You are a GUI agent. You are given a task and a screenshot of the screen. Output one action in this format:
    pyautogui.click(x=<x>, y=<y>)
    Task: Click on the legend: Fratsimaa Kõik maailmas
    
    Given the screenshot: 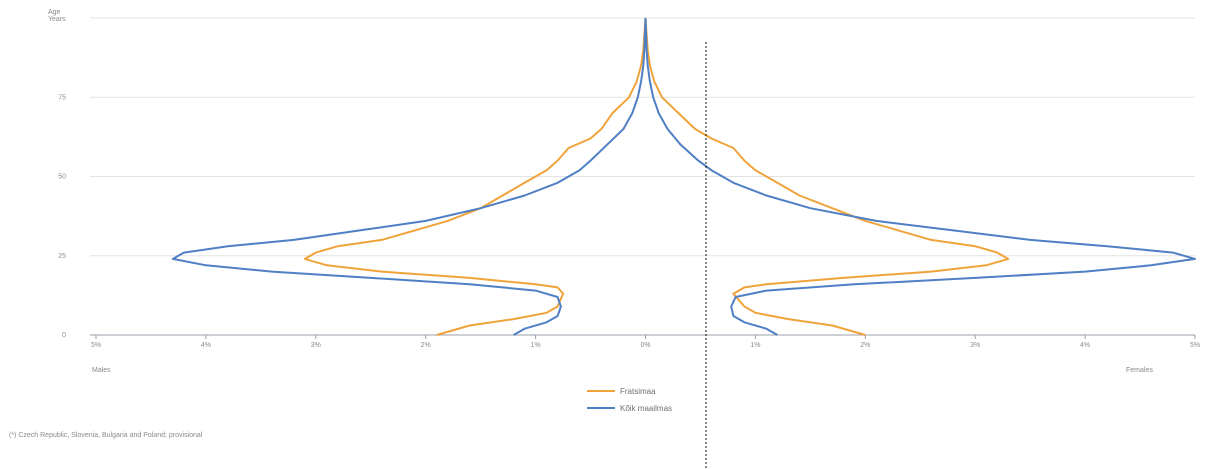 What is the action you would take?
    pyautogui.click(x=629, y=400)
    